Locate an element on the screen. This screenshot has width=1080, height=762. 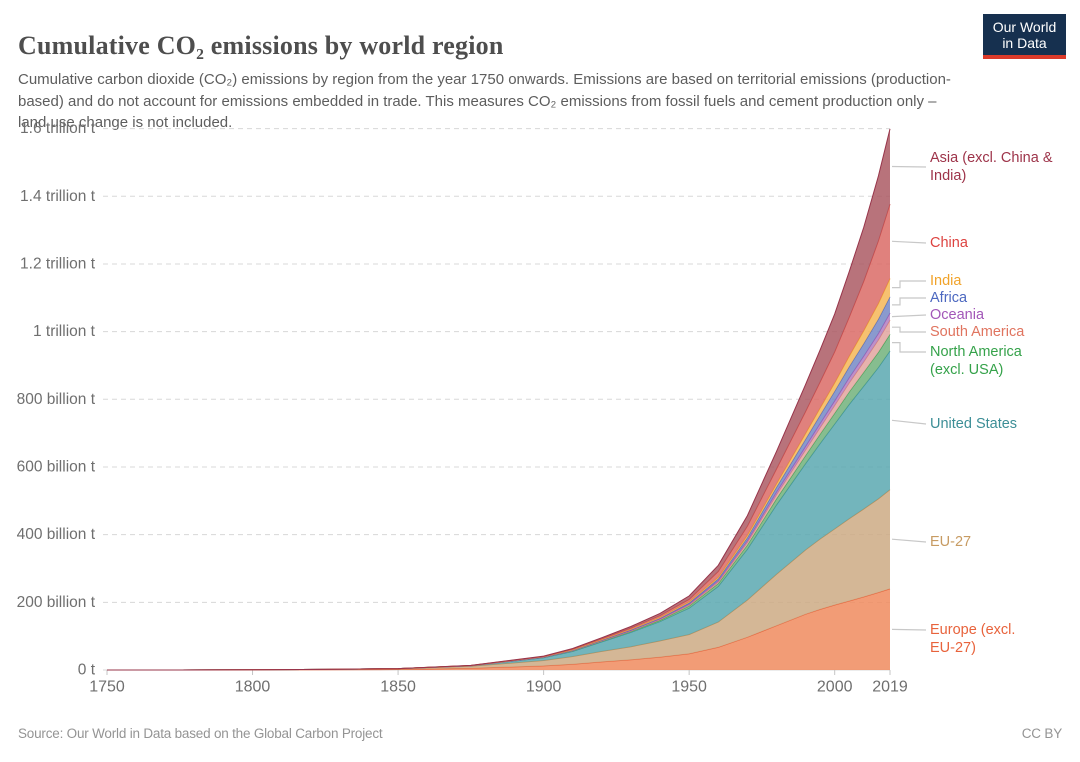
x-axis-label-1950: 1950 is located at coordinates (689, 686).